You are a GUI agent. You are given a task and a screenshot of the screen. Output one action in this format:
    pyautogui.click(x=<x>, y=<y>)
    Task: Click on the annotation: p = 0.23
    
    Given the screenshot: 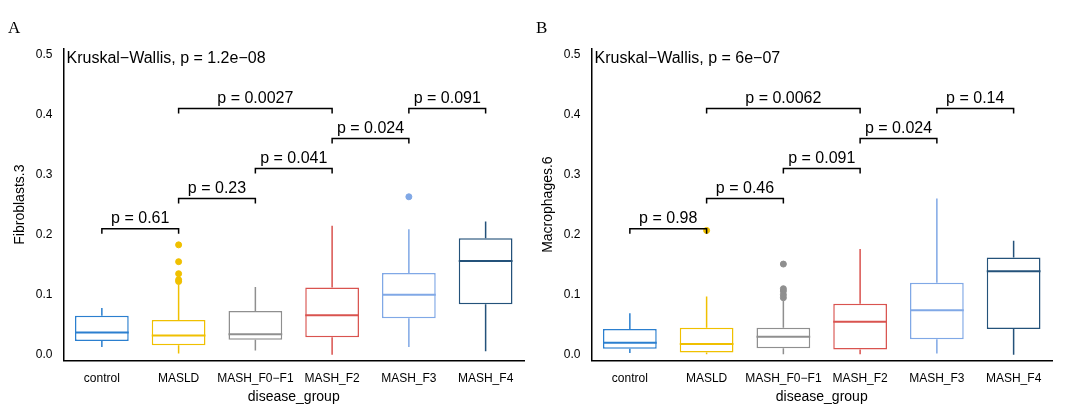 What is the action you would take?
    pyautogui.click(x=217, y=187)
    